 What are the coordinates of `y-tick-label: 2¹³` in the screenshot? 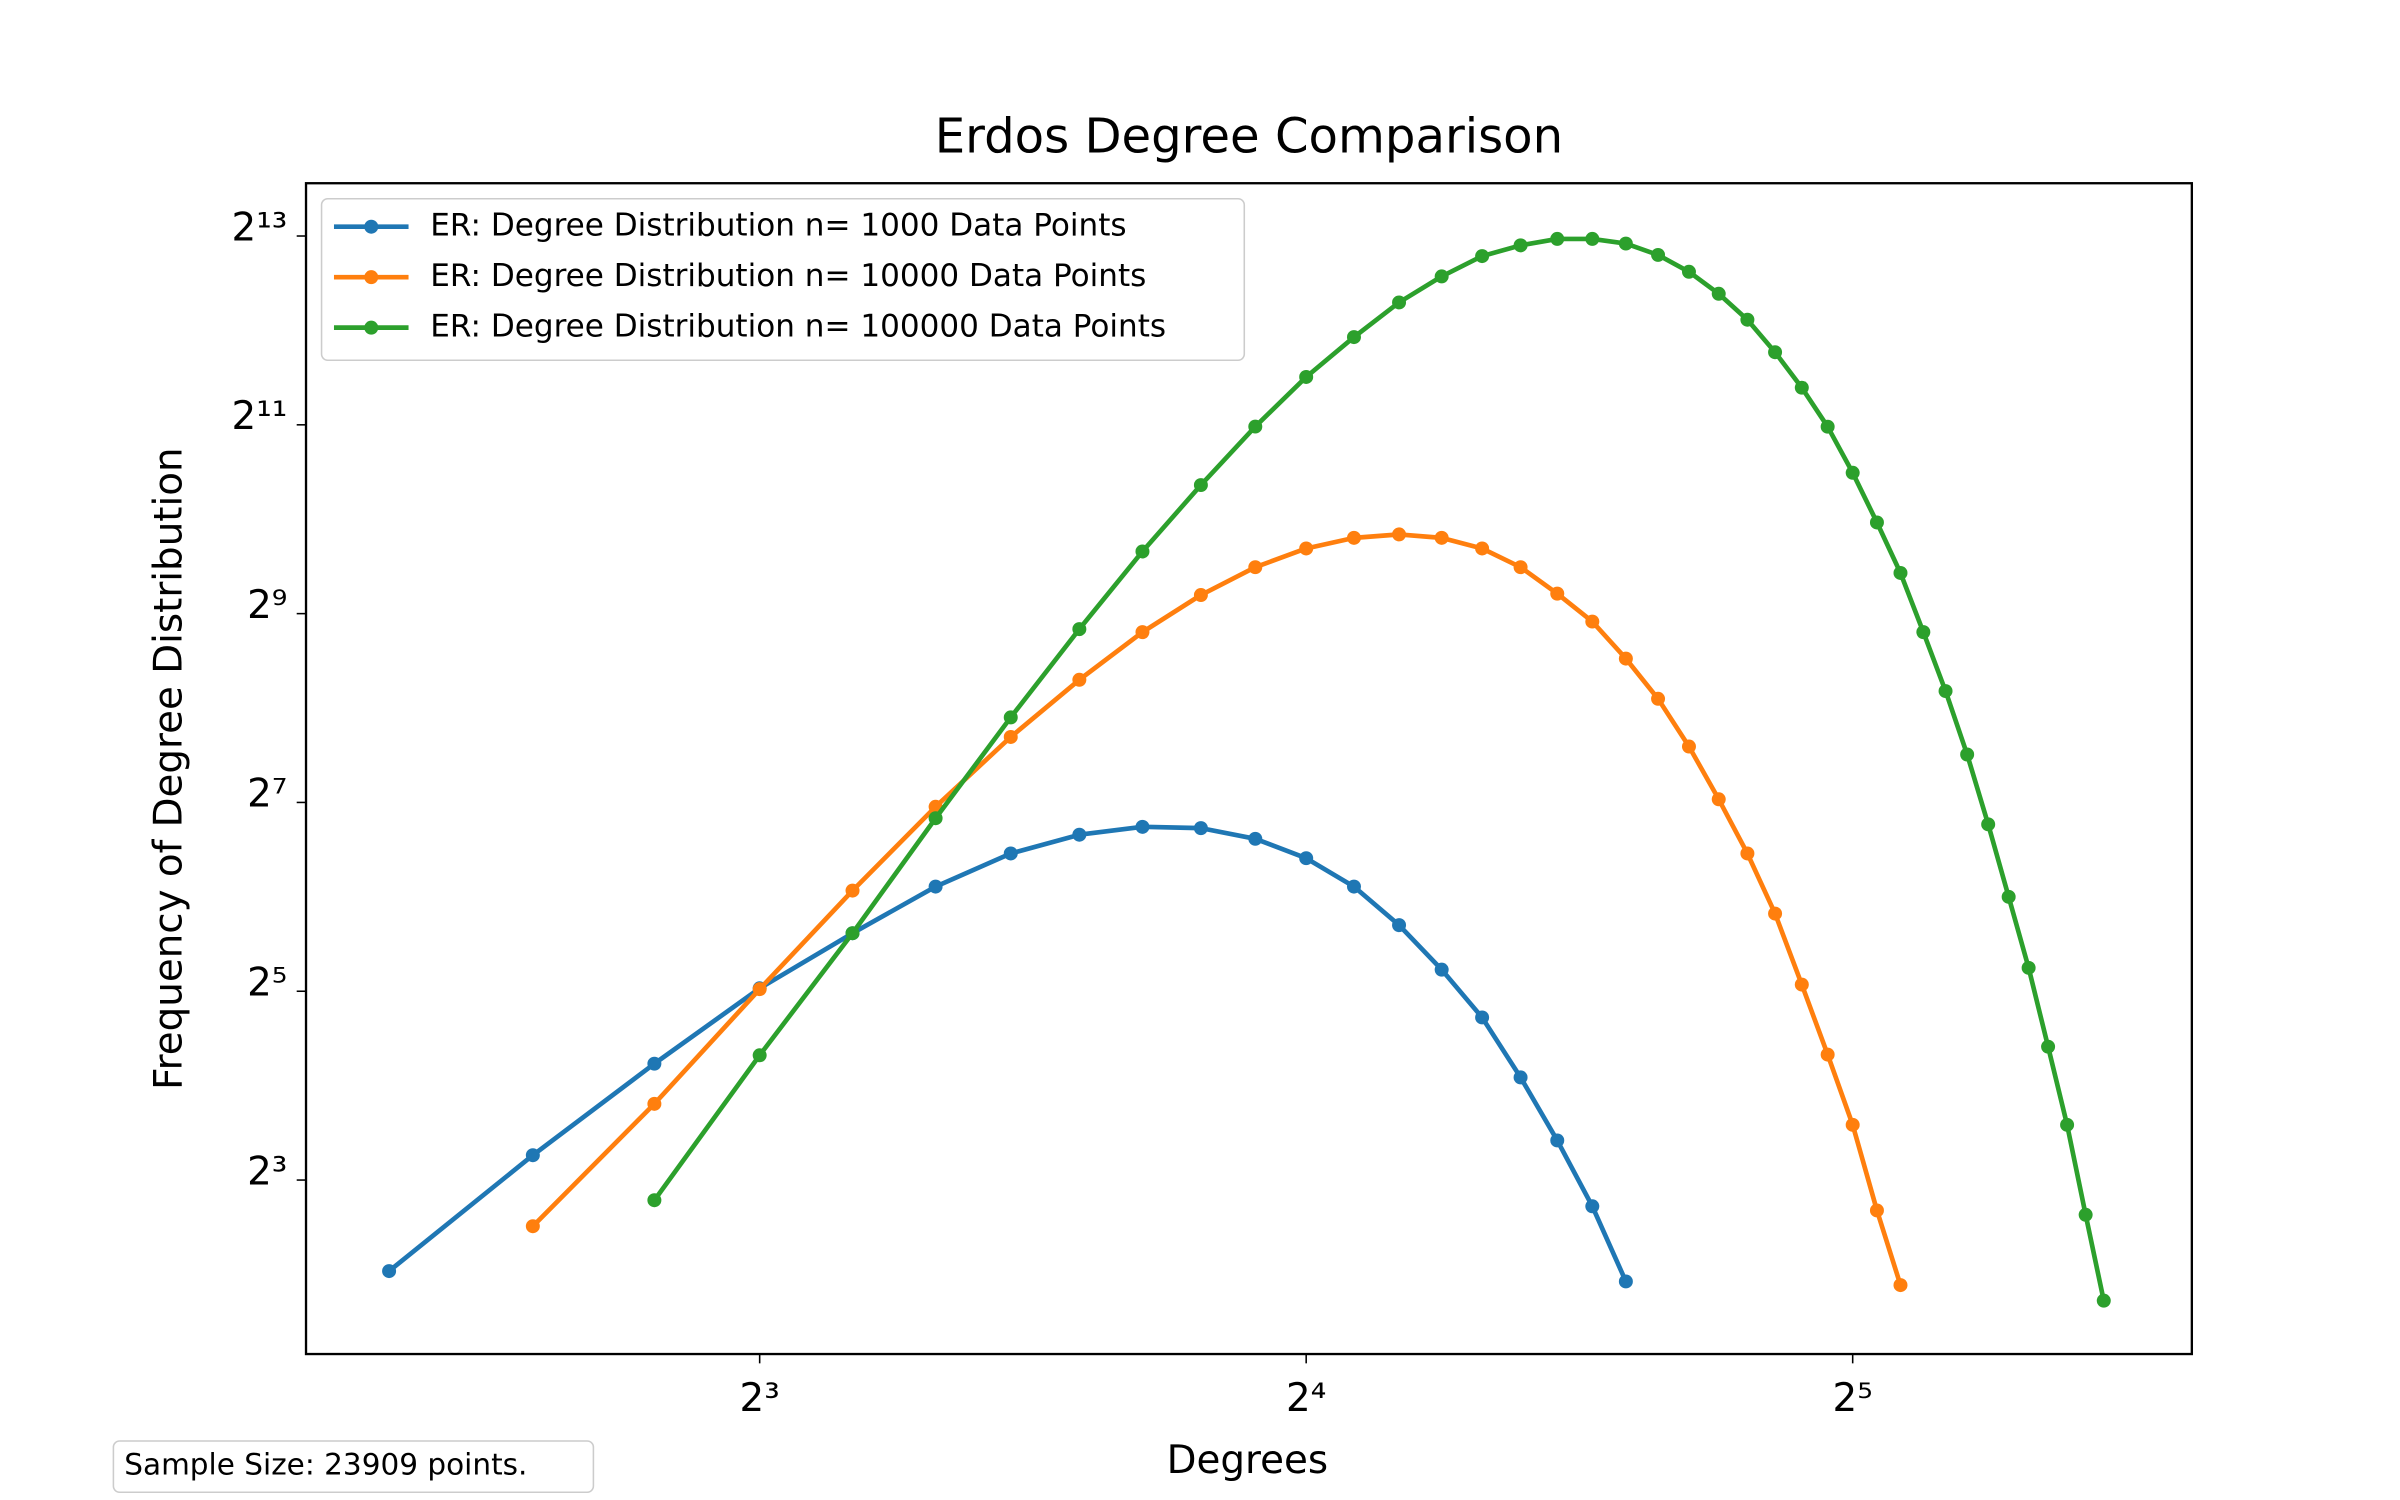 It's located at (260, 227).